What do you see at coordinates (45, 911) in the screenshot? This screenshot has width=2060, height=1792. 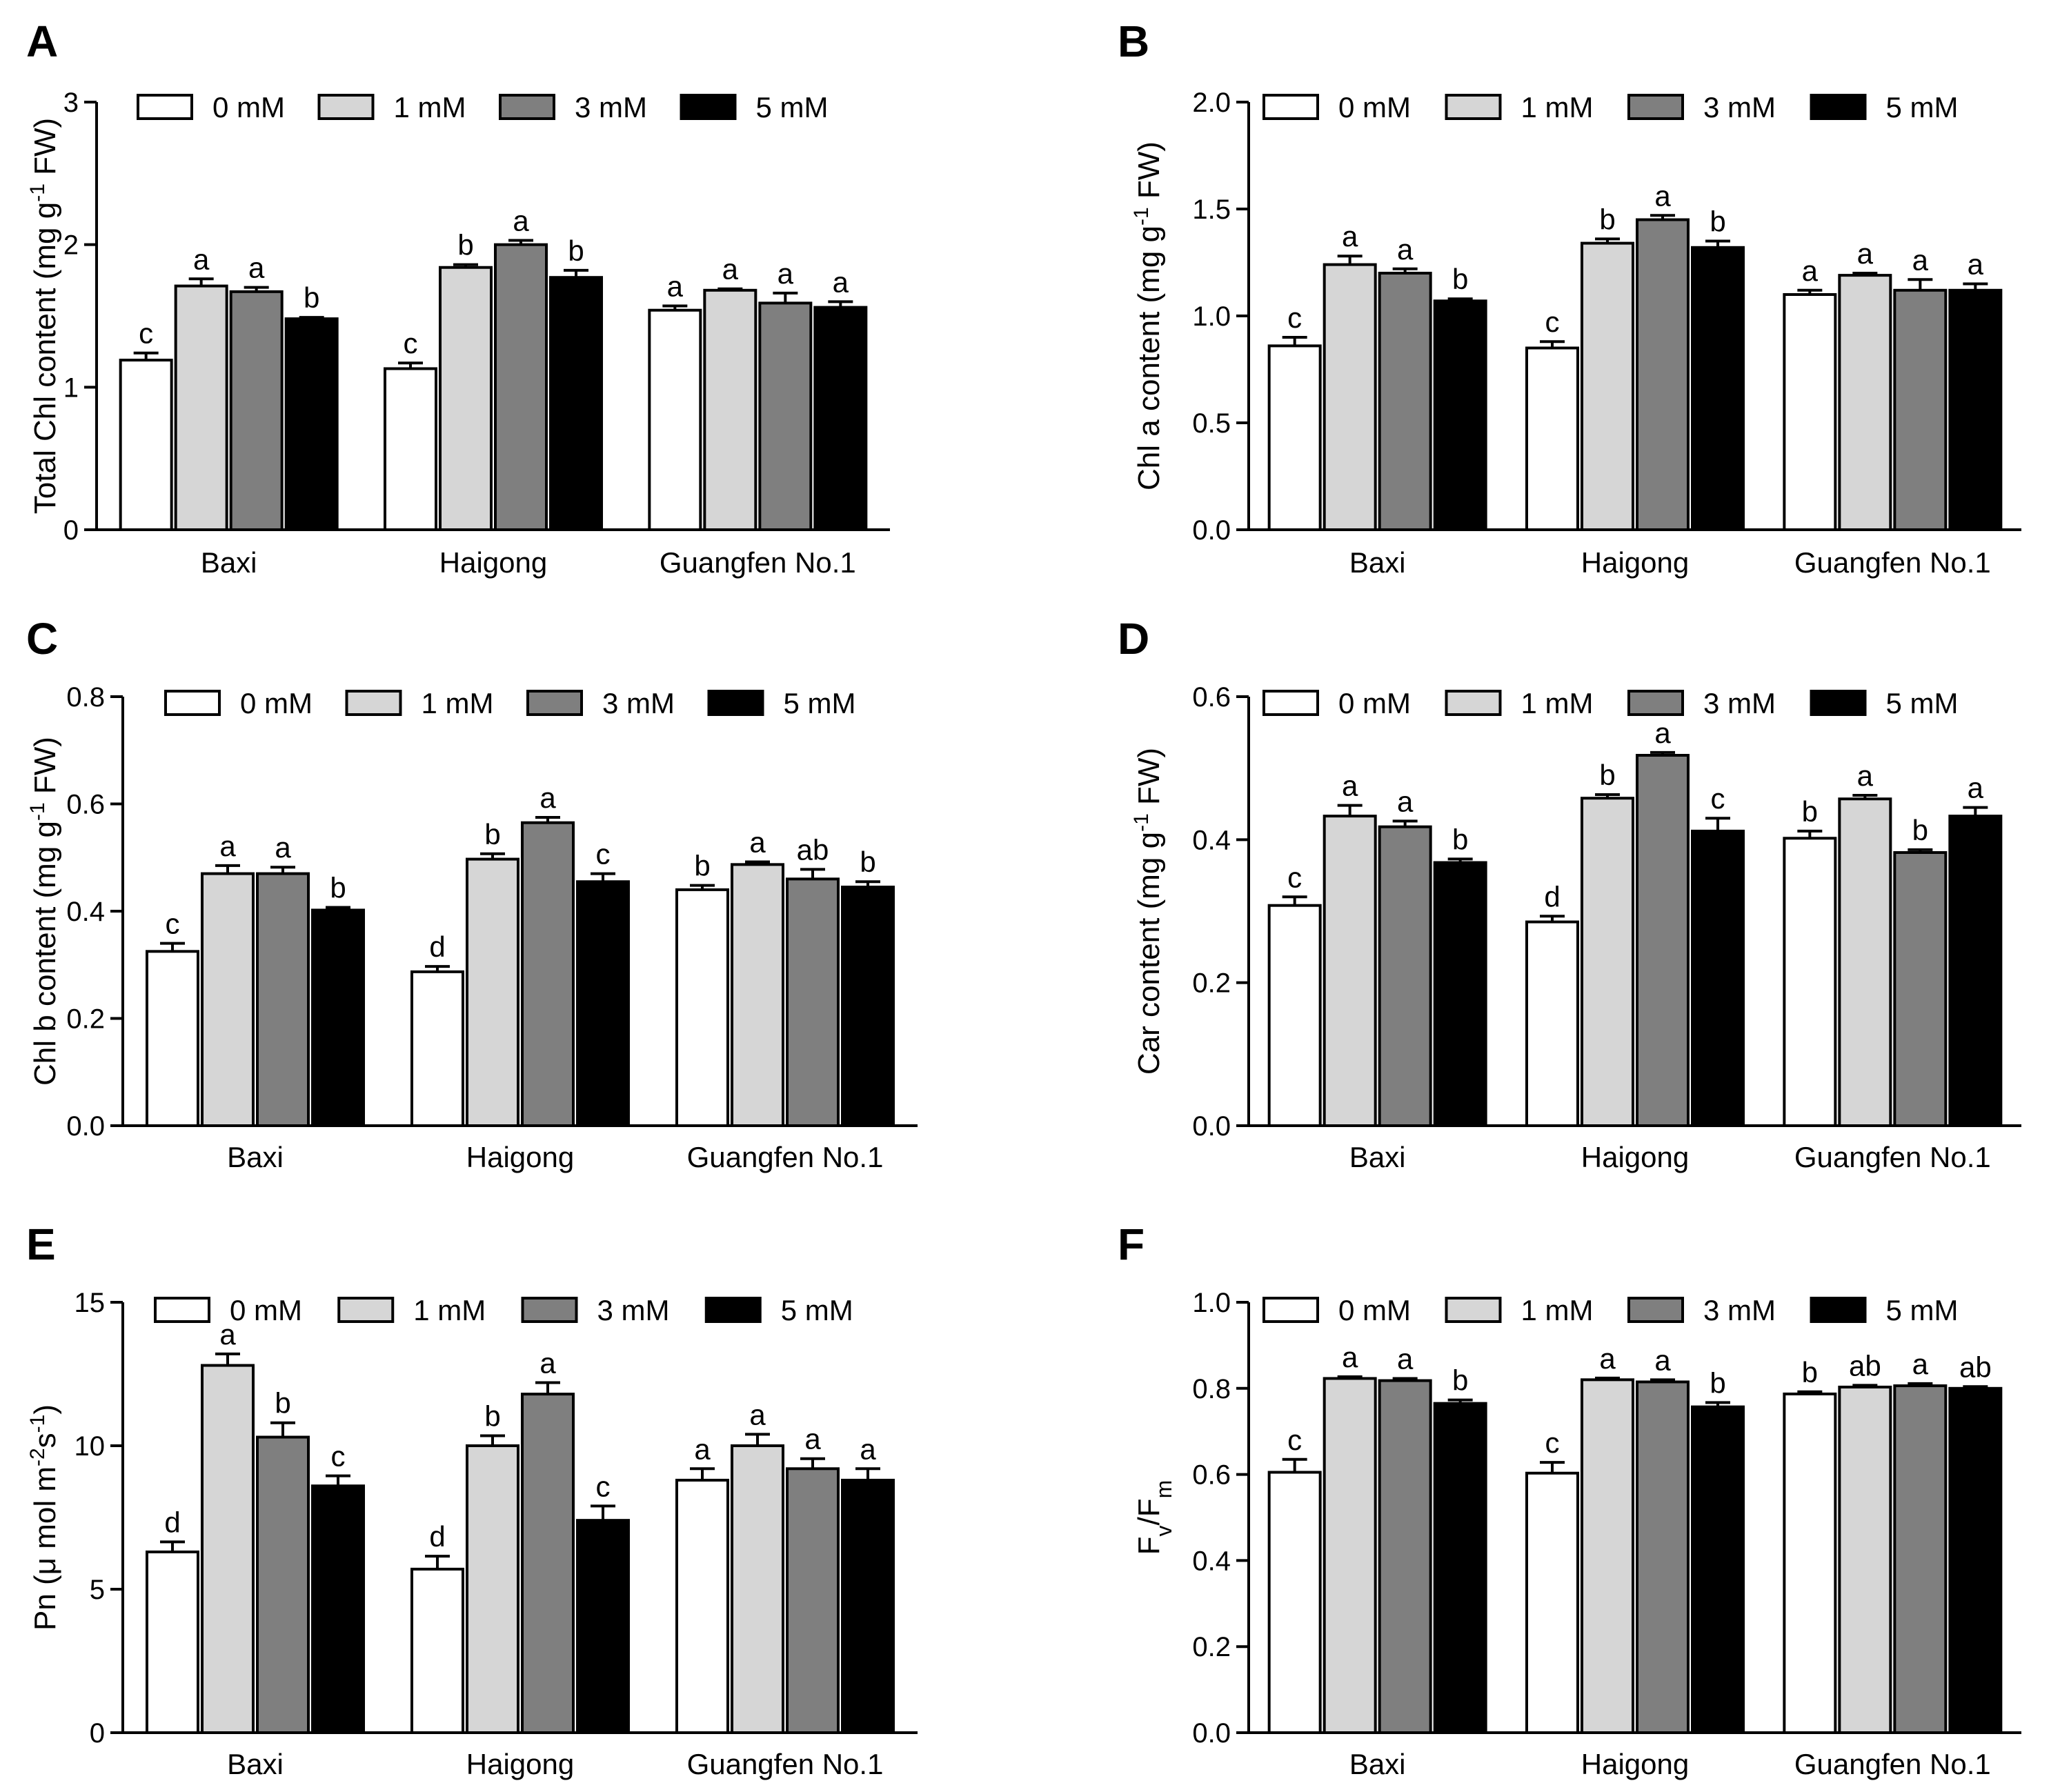 I see `y-axis-label: Chl b content (mg g-1 FW)` at bounding box center [45, 911].